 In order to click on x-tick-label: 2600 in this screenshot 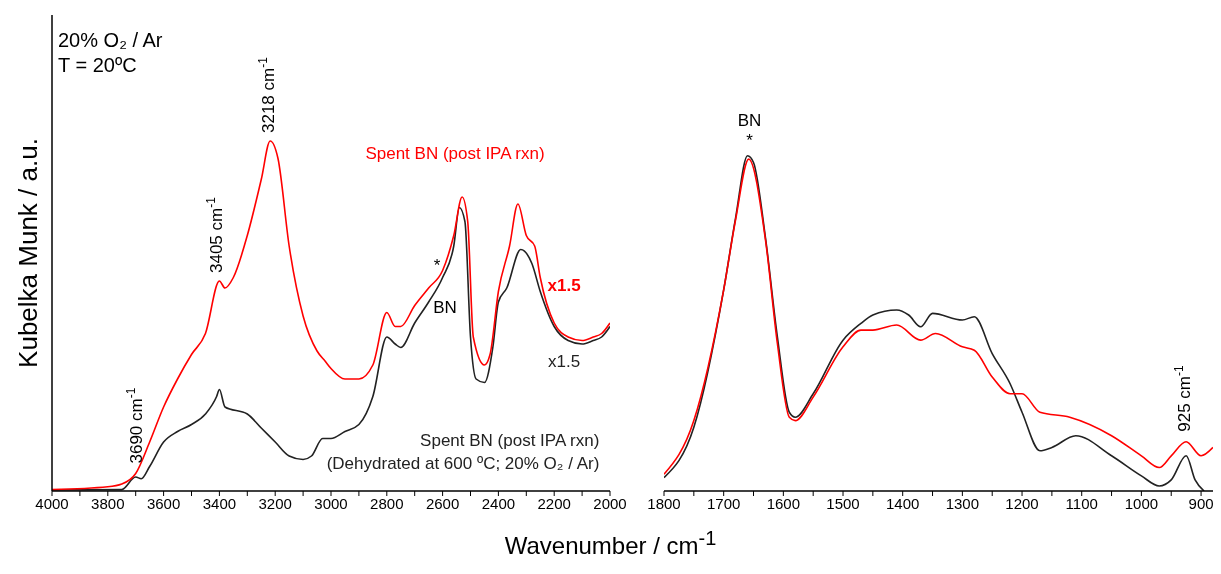, I will do `click(442, 503)`.